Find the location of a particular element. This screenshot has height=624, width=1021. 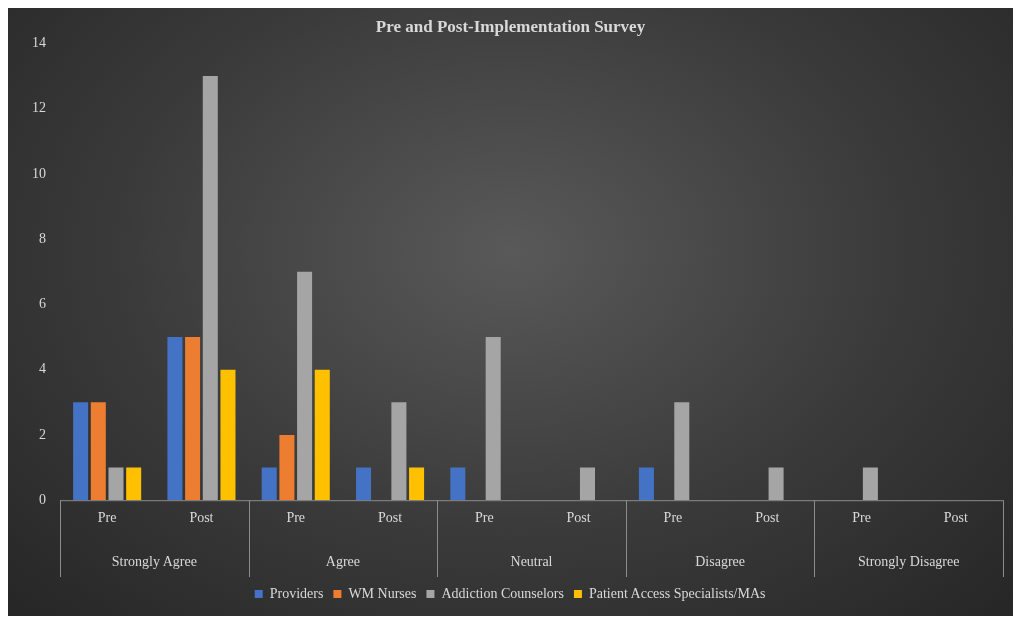

legend-label: Addiction Counselors is located at coordinates (502, 593).